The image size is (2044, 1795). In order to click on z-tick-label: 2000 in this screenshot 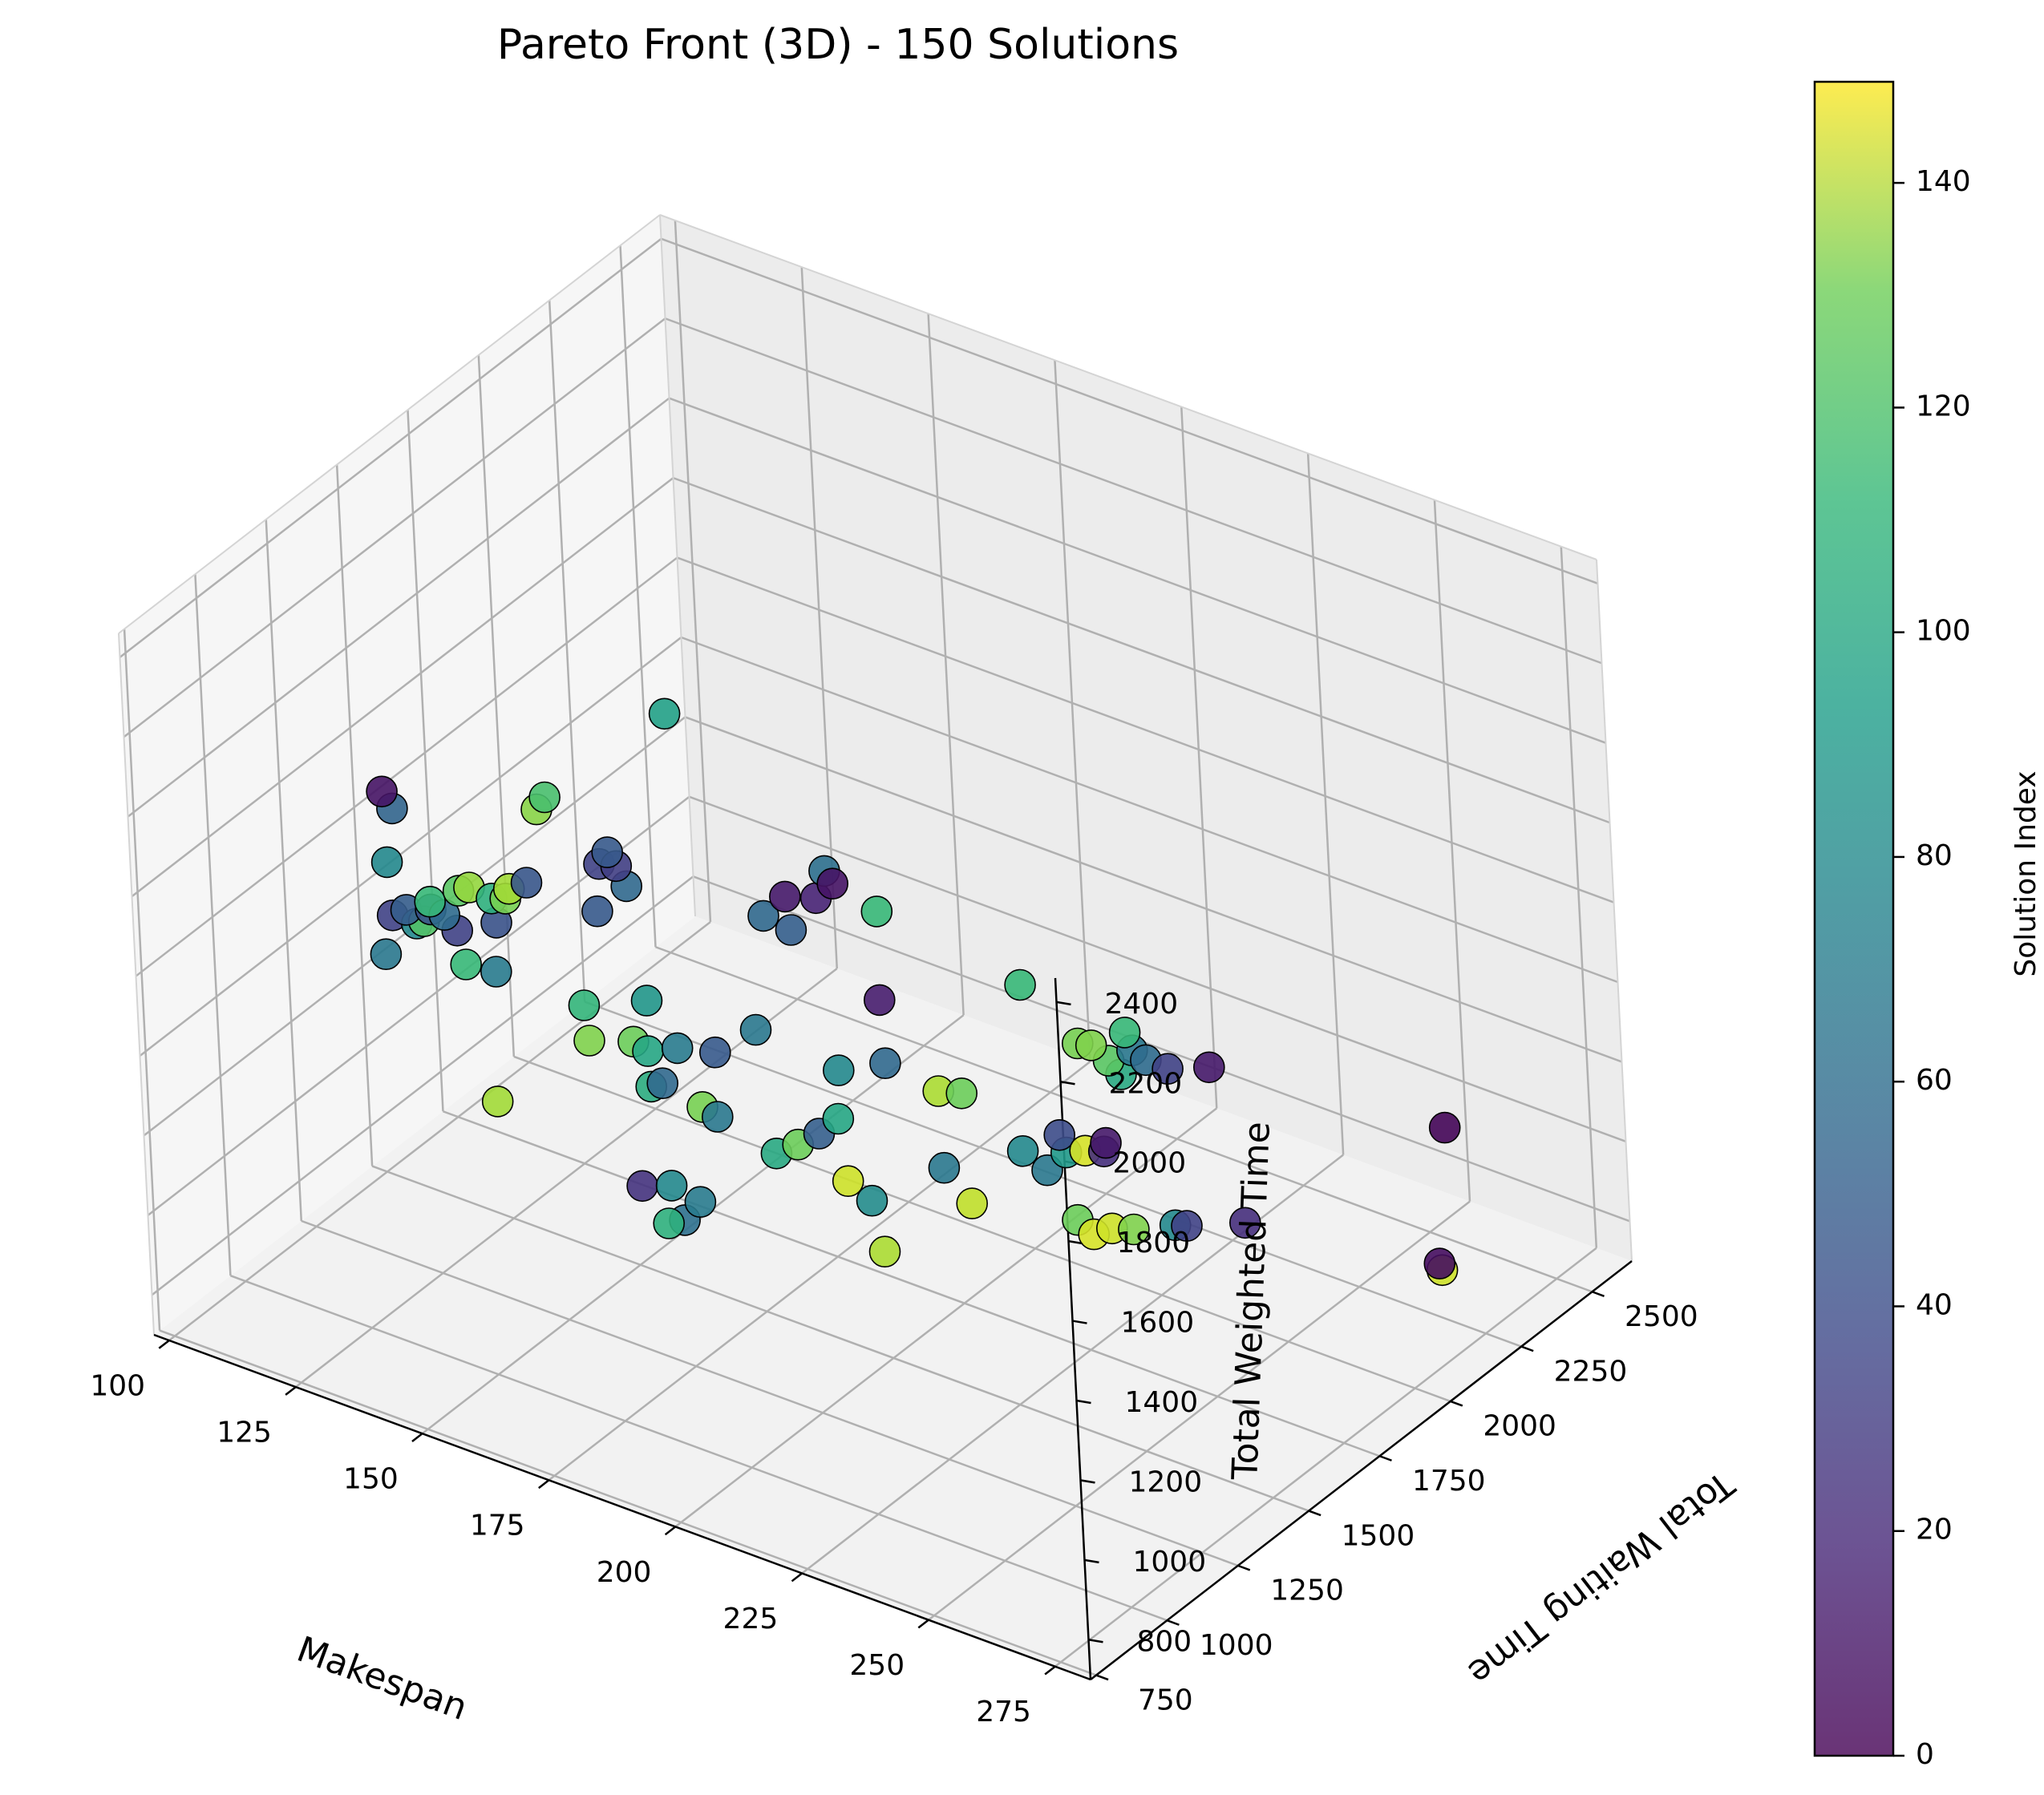, I will do `click(1150, 1163)`.